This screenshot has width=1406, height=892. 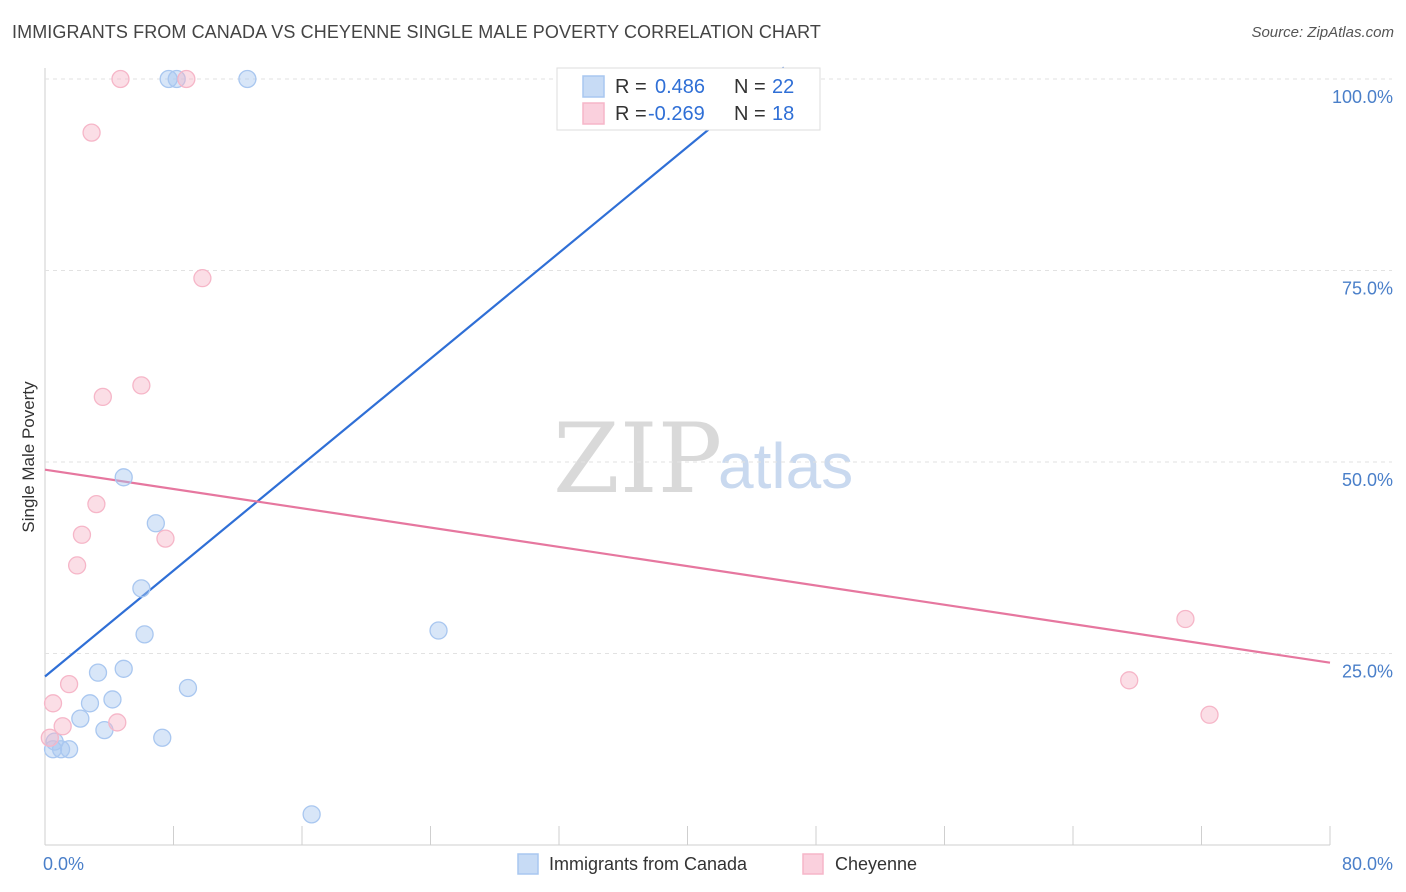 I want to click on watermark-zip: ZIP, so click(x=637, y=459).